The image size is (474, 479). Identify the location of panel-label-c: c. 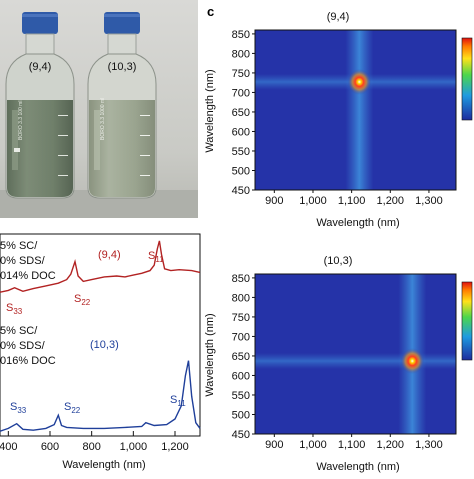
(210, 11).